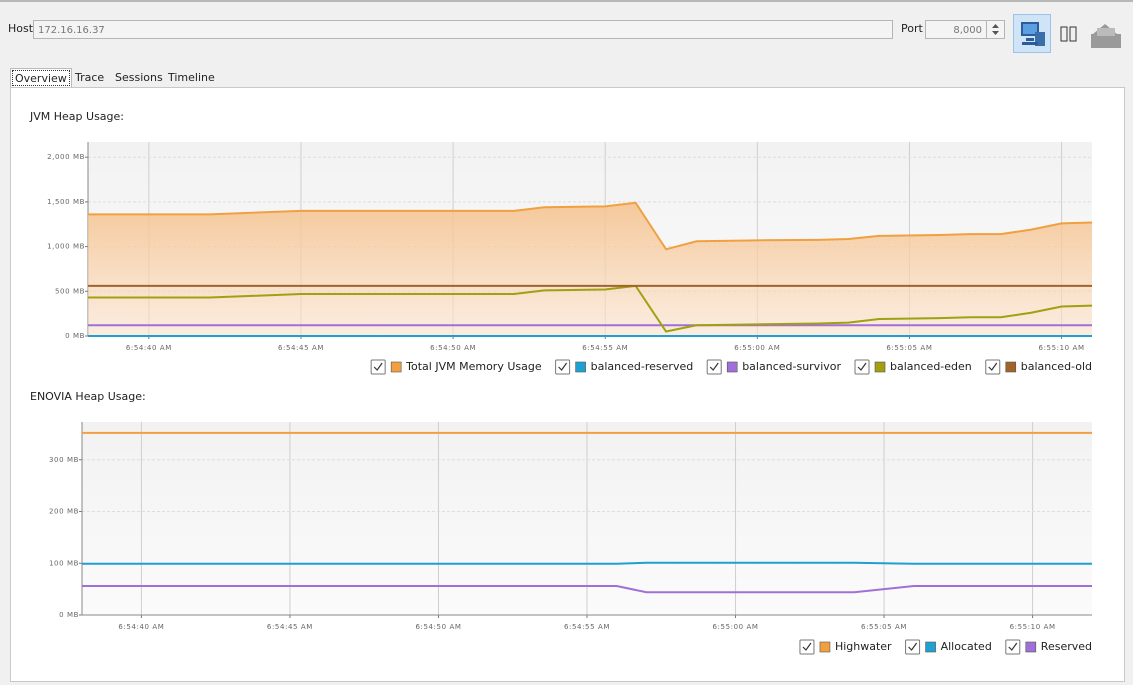 The image size is (1133, 685). Describe the element at coordinates (88, 396) in the screenshot. I see `chart-title: ENOVIA Heap Usage:` at that location.